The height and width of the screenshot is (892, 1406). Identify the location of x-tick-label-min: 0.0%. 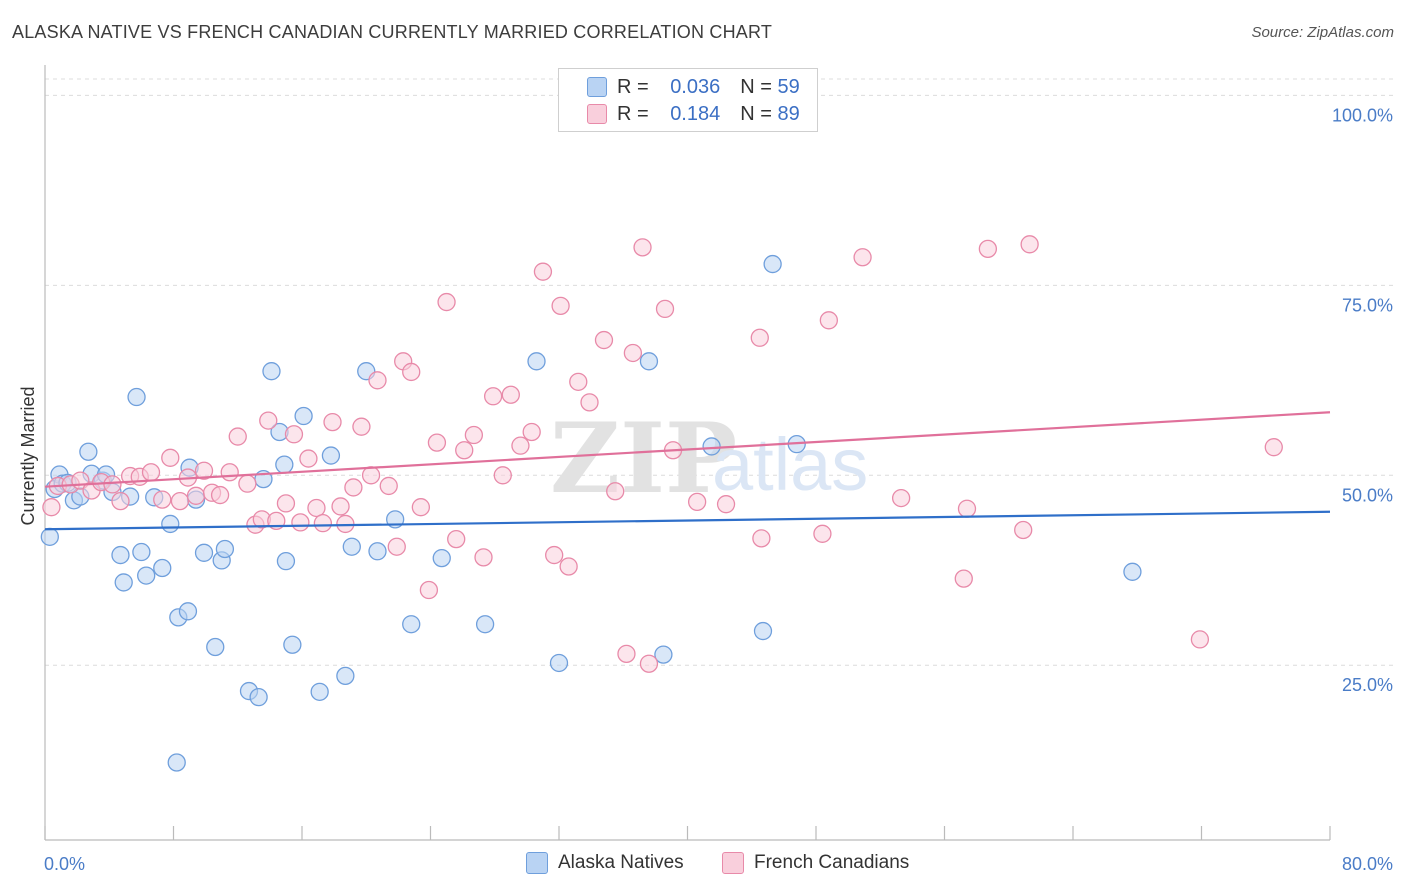
(64, 864).